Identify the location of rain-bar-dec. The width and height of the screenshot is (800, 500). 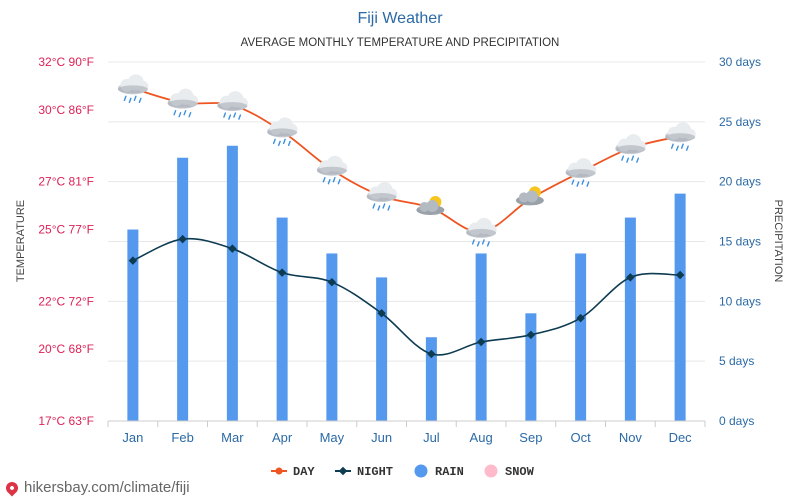
(680, 307).